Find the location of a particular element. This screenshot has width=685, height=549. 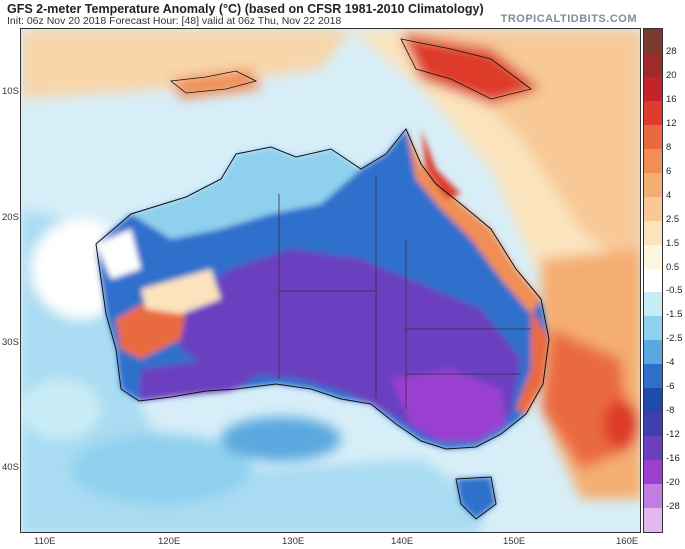

colorbar-label: 1.5 is located at coordinates (673, 243).